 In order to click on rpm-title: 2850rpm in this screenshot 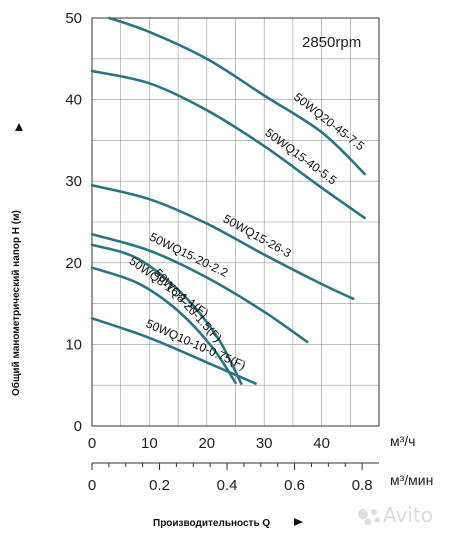, I will do `click(331, 42)`.